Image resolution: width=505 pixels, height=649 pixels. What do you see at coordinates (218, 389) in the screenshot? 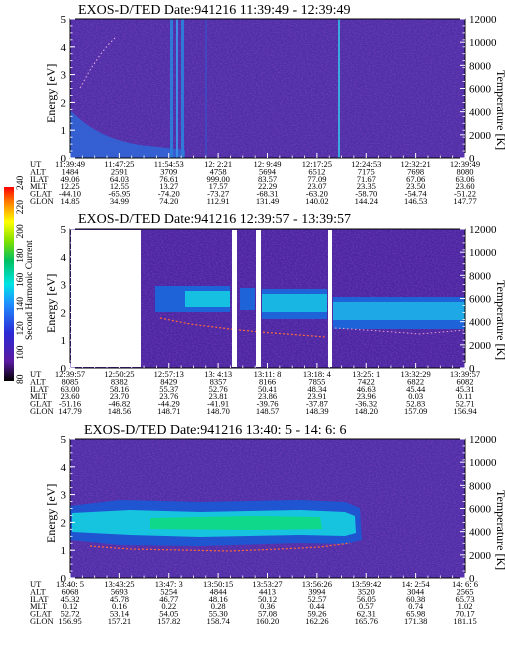
I see `table-cell: 52.76` at bounding box center [218, 389].